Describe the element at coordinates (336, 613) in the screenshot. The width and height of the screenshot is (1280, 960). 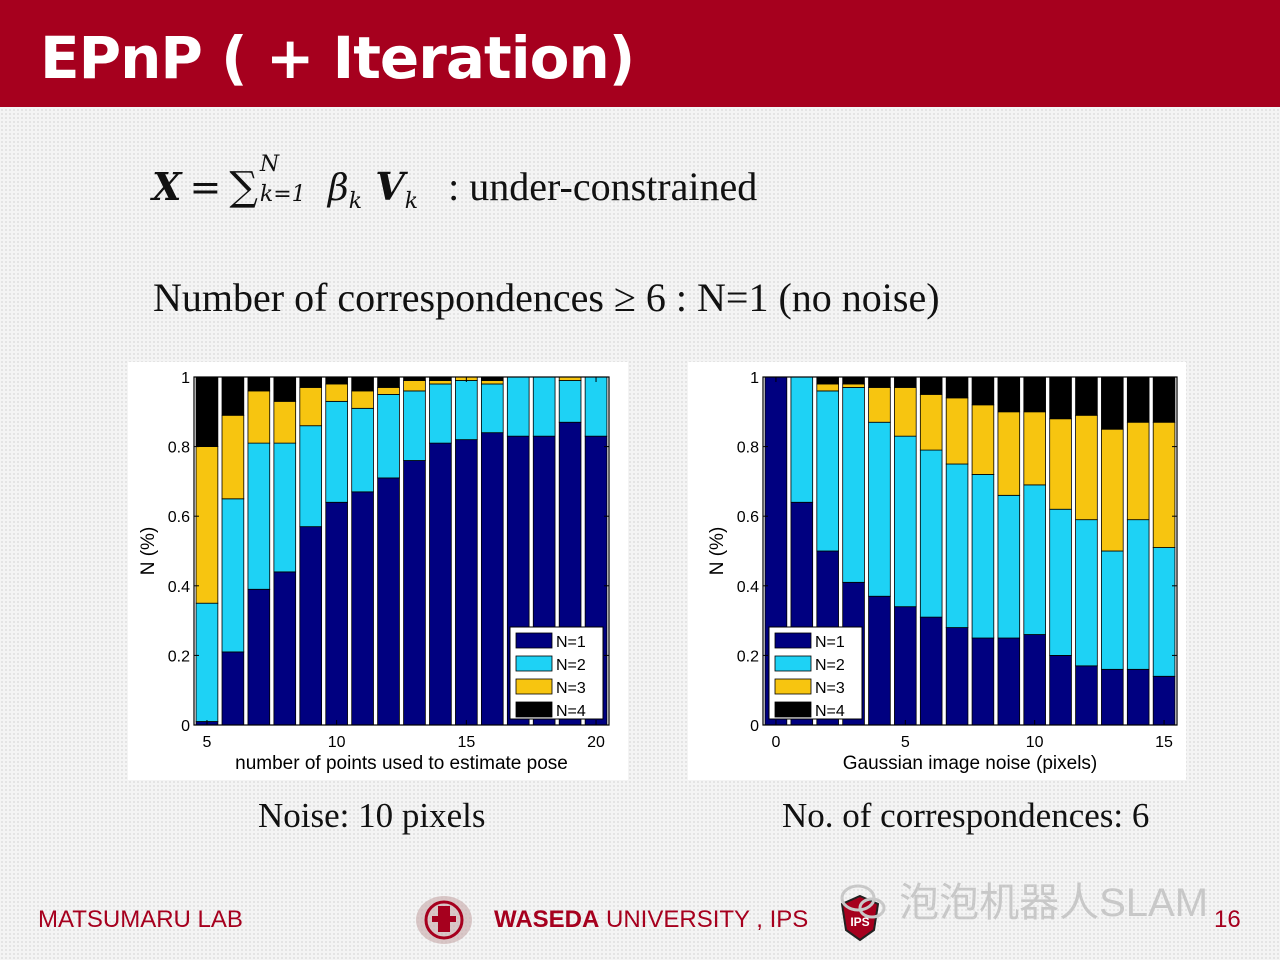
I see `bar-segment-N1-x10` at that location.